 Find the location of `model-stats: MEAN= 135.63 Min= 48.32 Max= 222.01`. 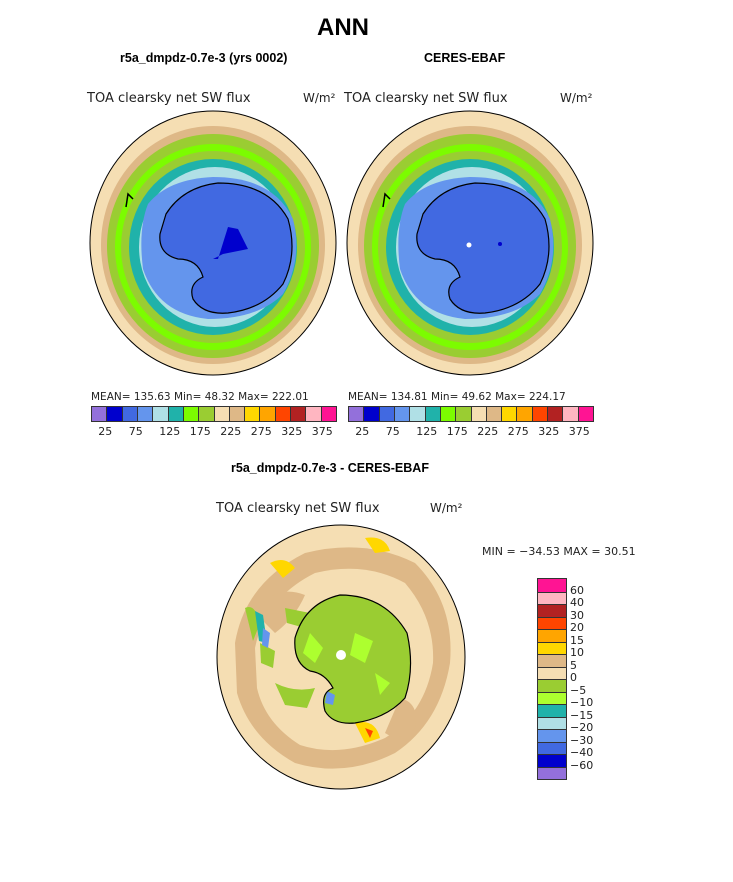

model-stats: MEAN= 135.63 Min= 48.32 Max= 222.01 is located at coordinates (200, 397).